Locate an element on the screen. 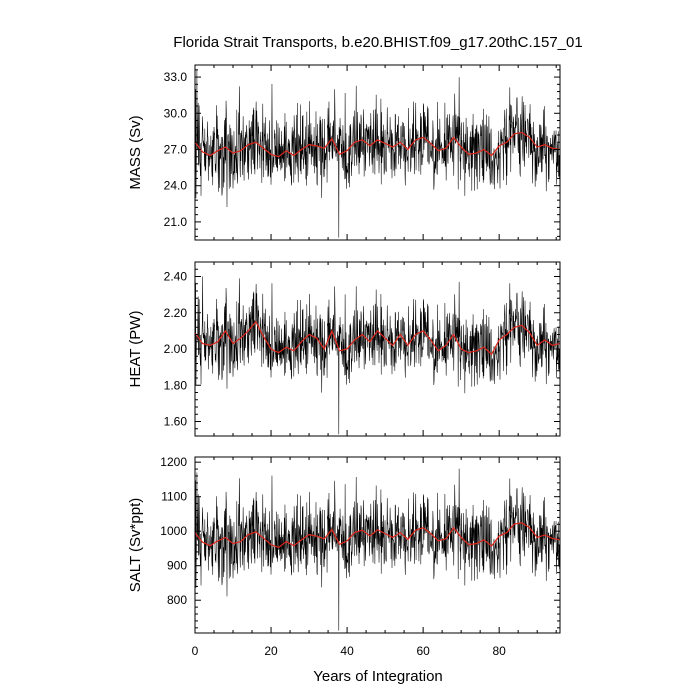  x-tick-label: 80 is located at coordinates (499, 651).